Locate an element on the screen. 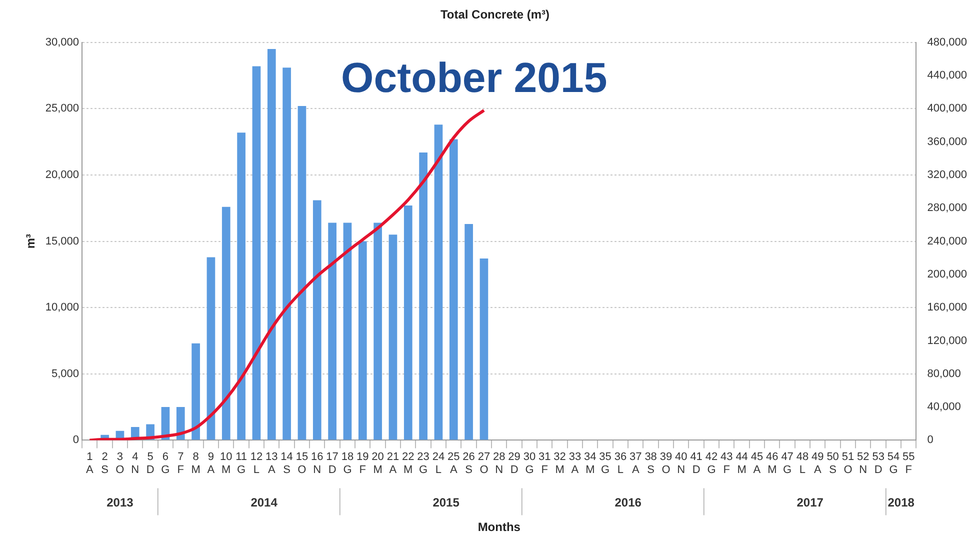 The image size is (980, 543). x-tick-label: 38 S is located at coordinates (650, 463).